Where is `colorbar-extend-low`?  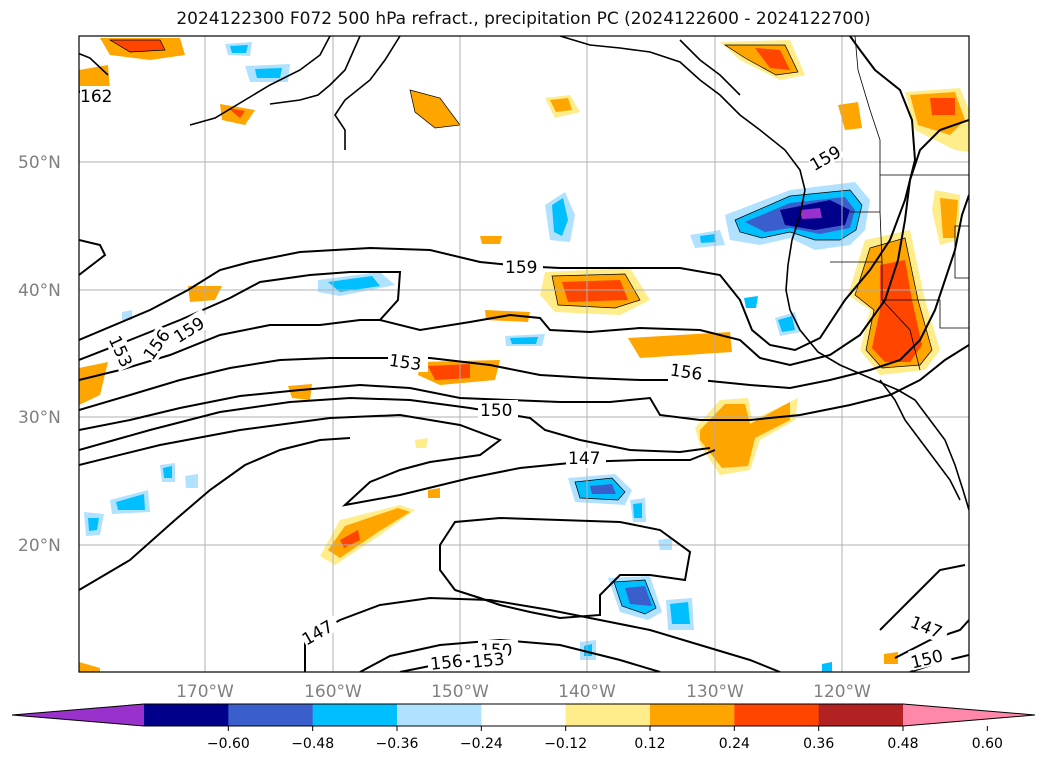
colorbar-extend-low is located at coordinates (78, 715).